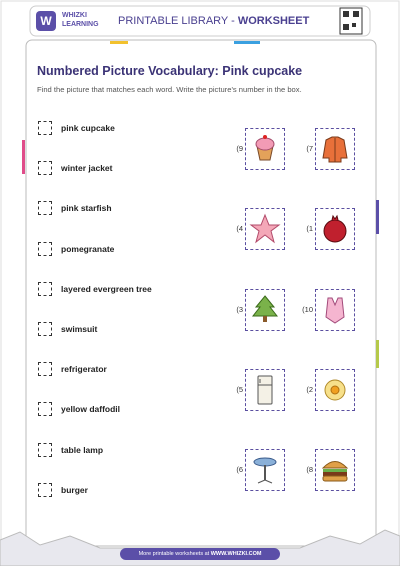  What do you see at coordinates (74, 489) in the screenshot?
I see `word: burger` at bounding box center [74, 489].